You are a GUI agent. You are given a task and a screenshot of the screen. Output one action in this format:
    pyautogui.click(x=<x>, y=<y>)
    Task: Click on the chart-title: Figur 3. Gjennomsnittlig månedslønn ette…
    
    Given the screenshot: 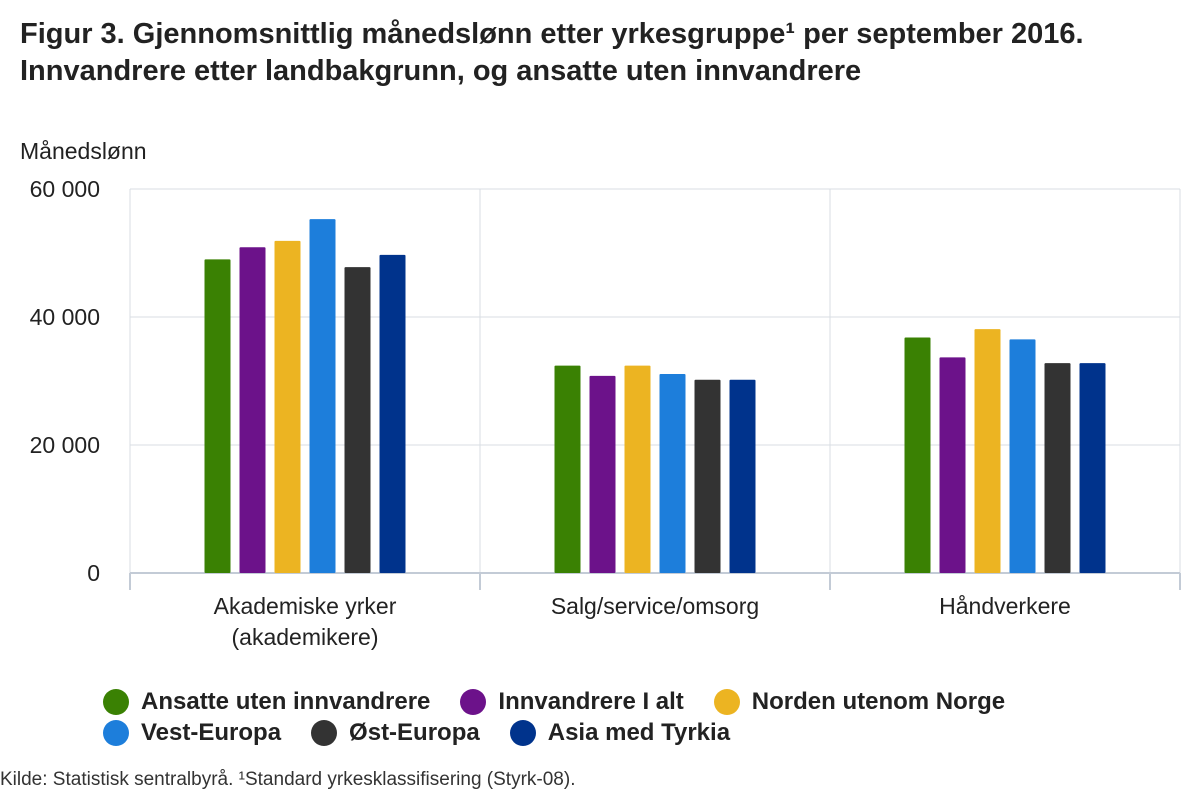 What is the action you would take?
    pyautogui.click(x=552, y=52)
    